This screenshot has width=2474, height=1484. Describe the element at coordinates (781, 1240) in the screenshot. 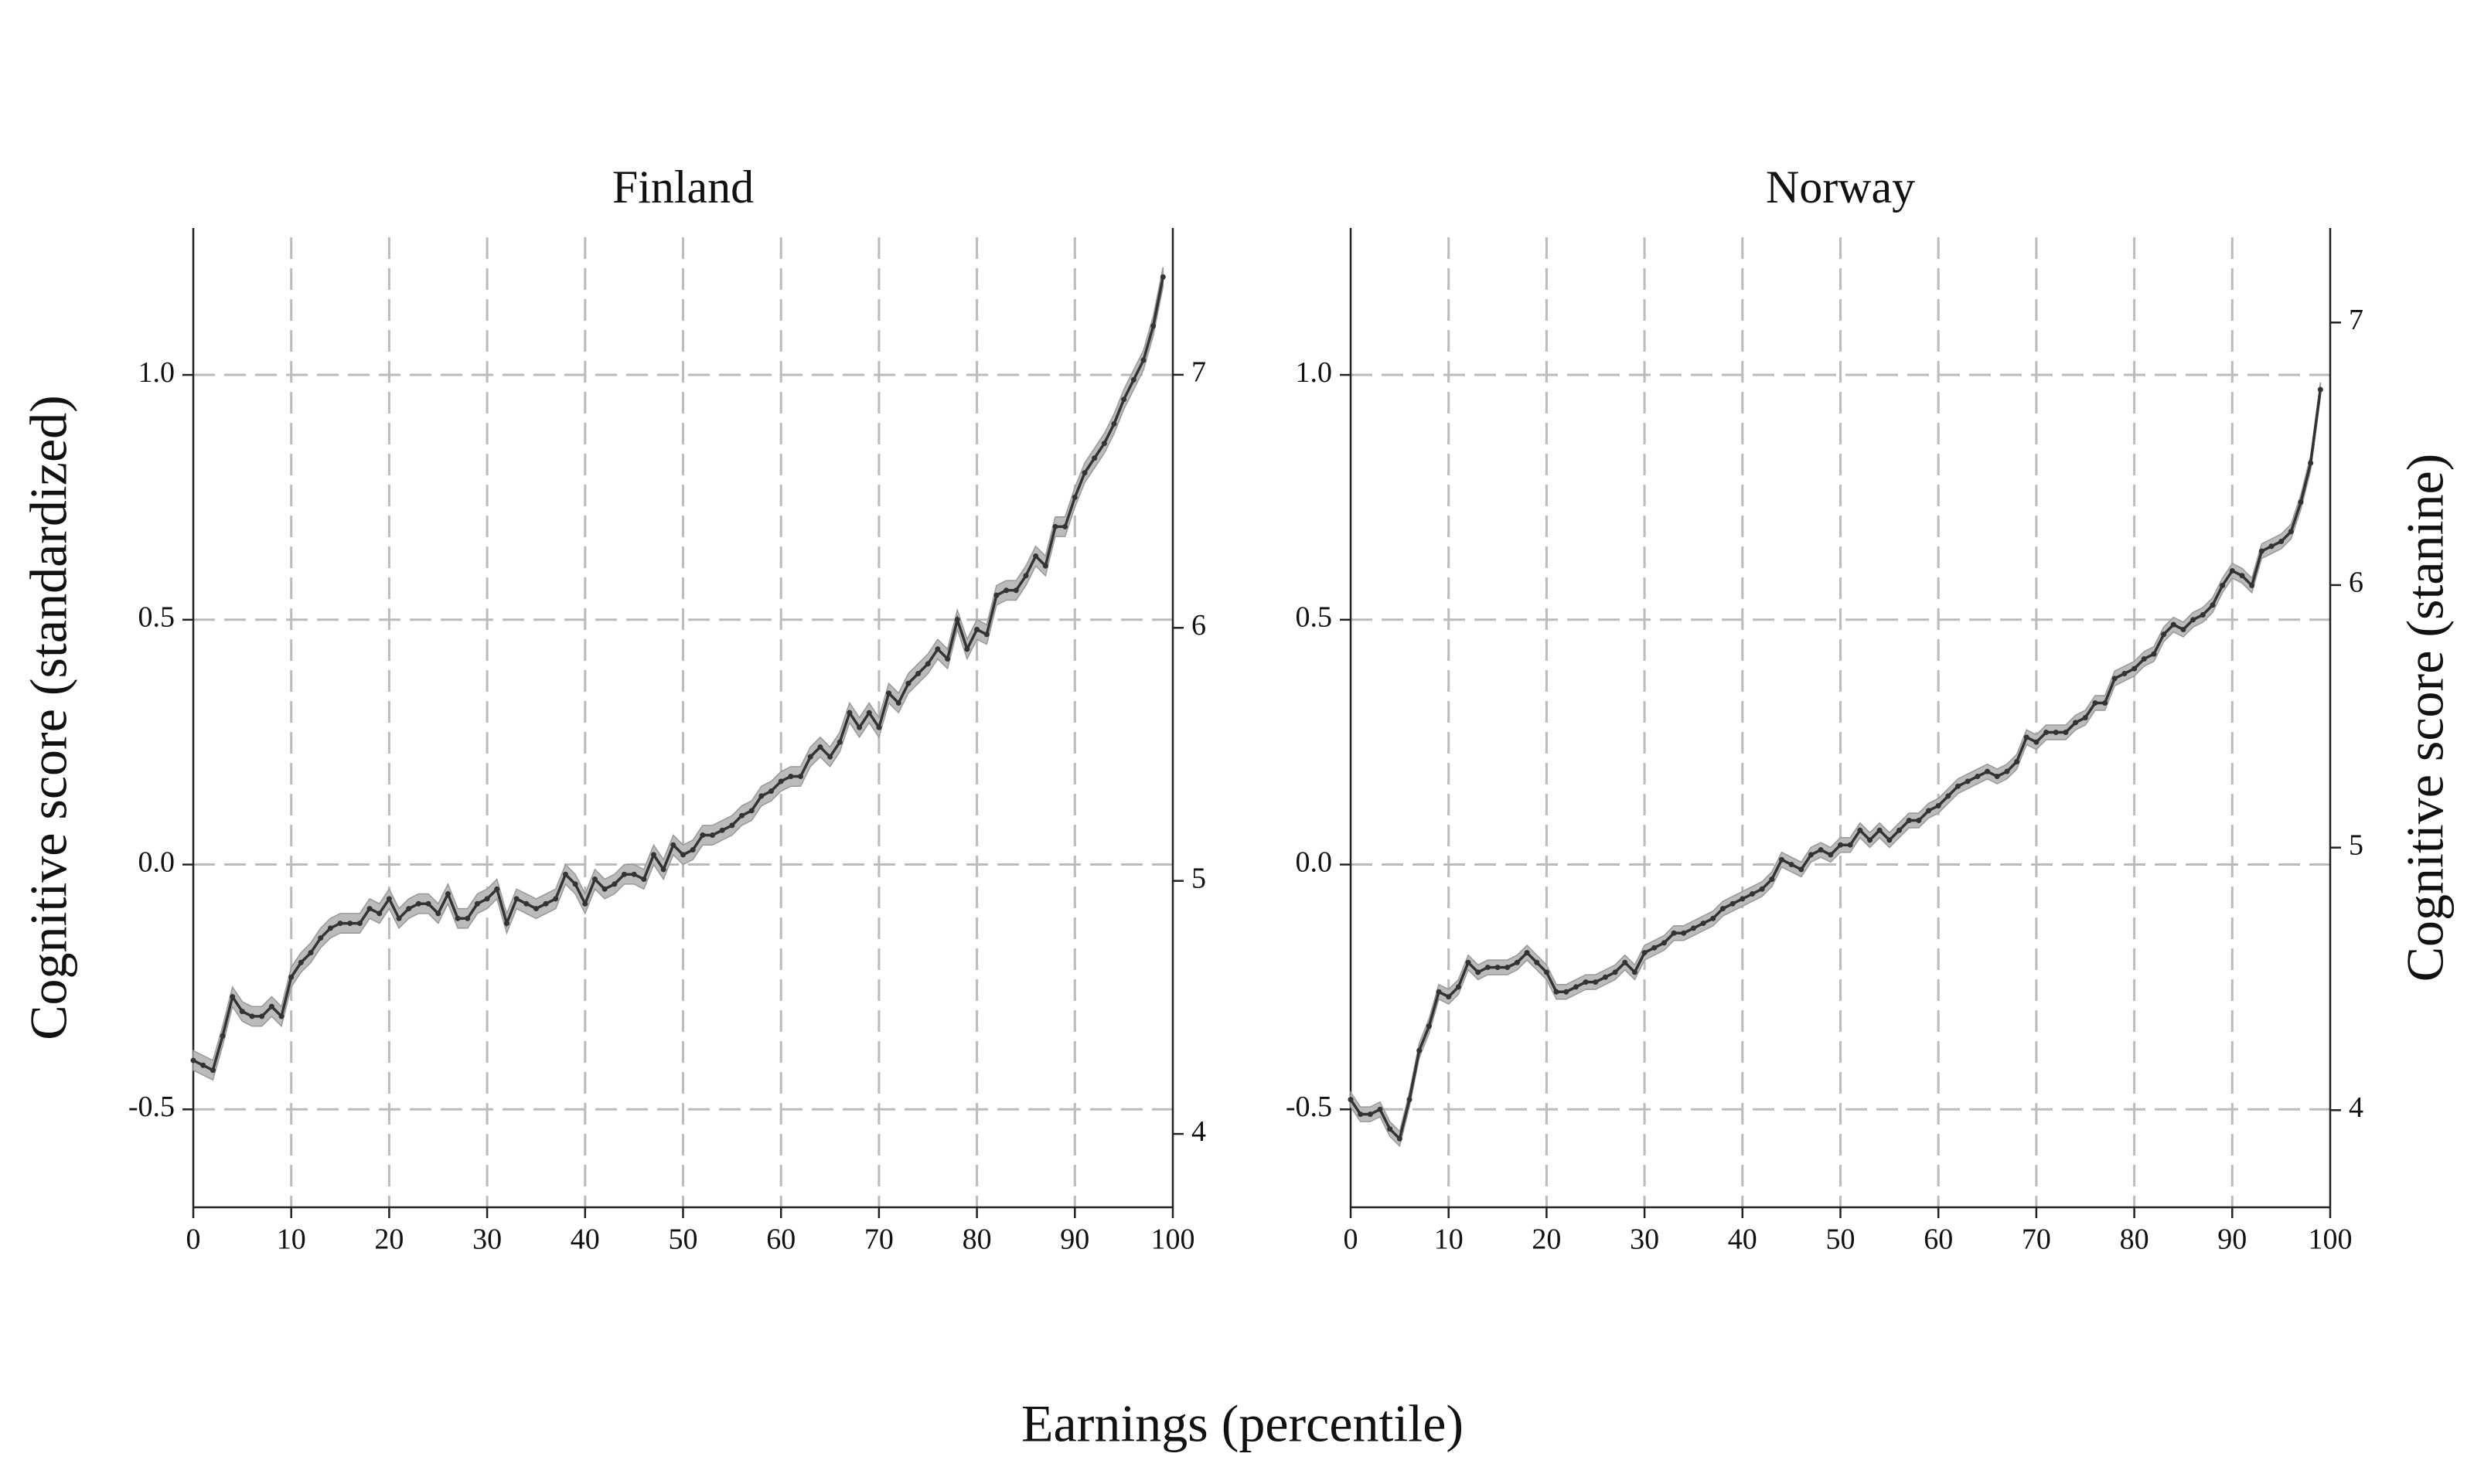

I see `x-tick-label: 60` at that location.